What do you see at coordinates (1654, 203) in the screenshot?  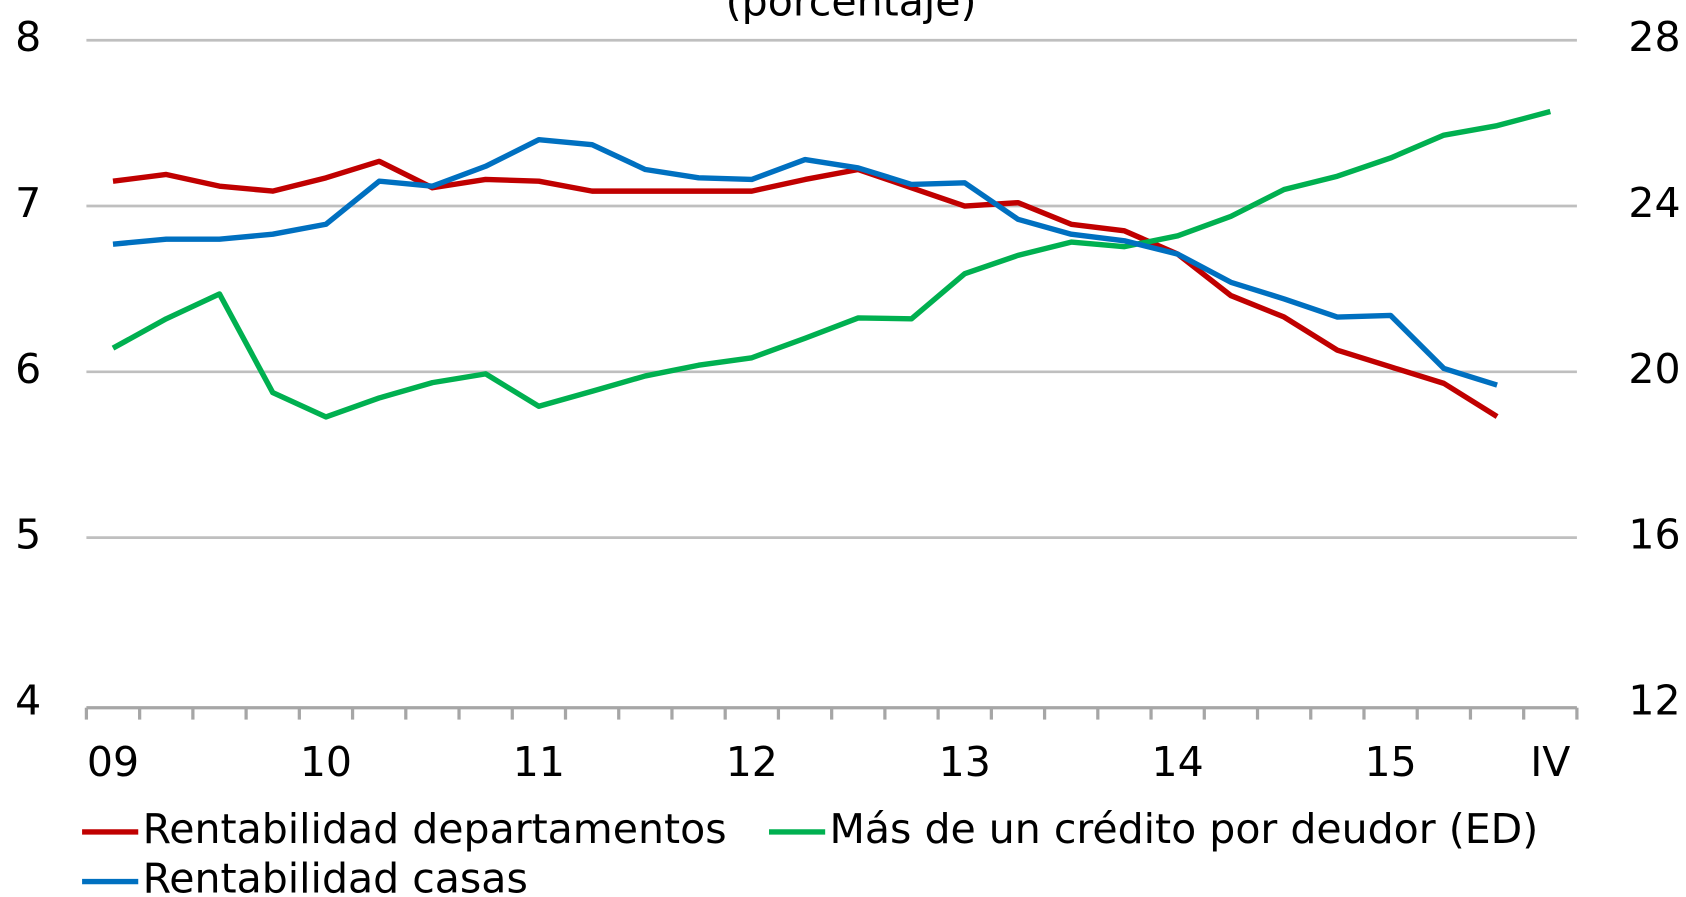 I see `y2-tick-label: 24` at bounding box center [1654, 203].